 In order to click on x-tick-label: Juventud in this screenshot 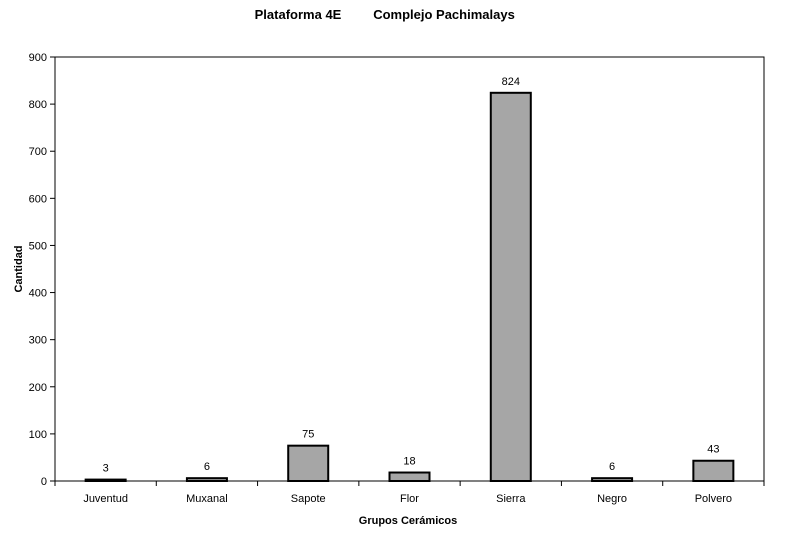, I will do `click(105, 499)`.